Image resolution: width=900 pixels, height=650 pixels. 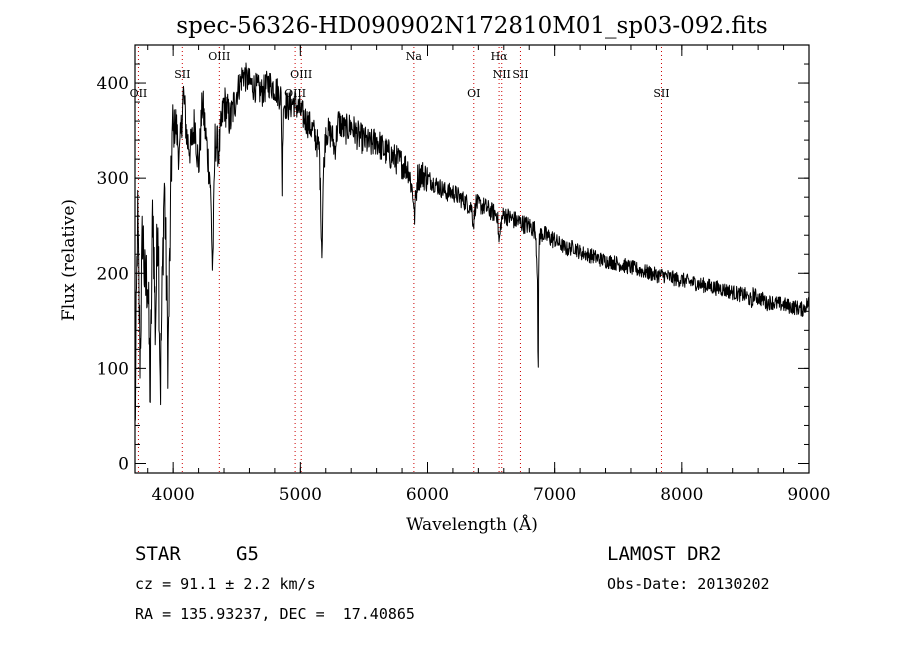 I want to click on coordinates: RA = 135.93237, DEC = 17.40865, so click(x=275, y=614).